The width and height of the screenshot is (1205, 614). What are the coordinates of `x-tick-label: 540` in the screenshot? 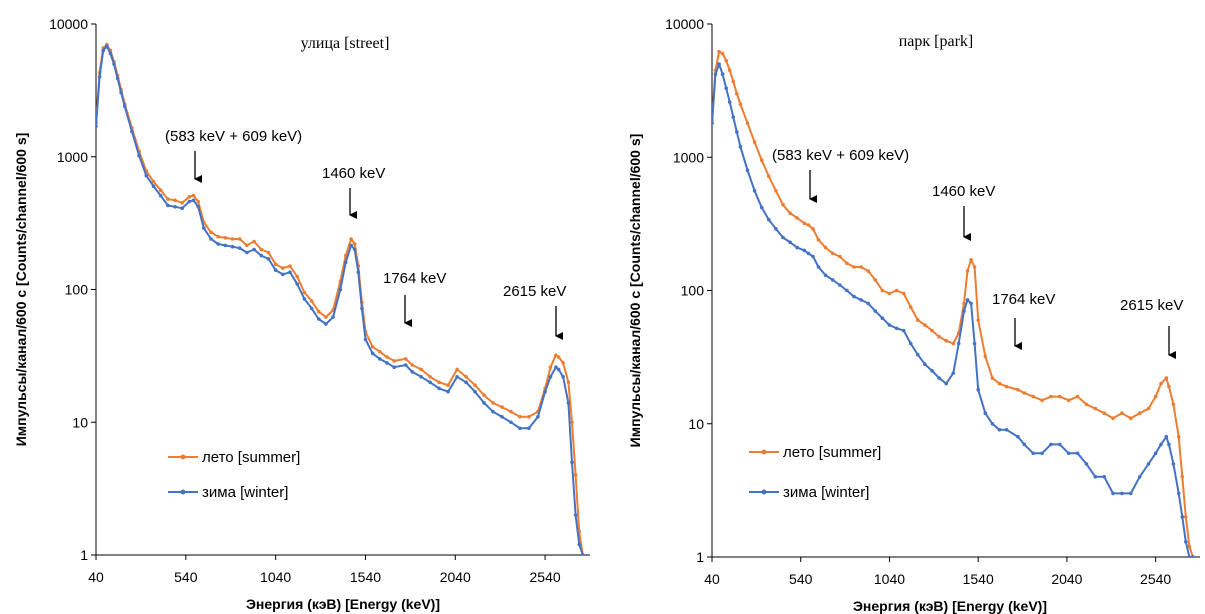 It's located at (801, 579).